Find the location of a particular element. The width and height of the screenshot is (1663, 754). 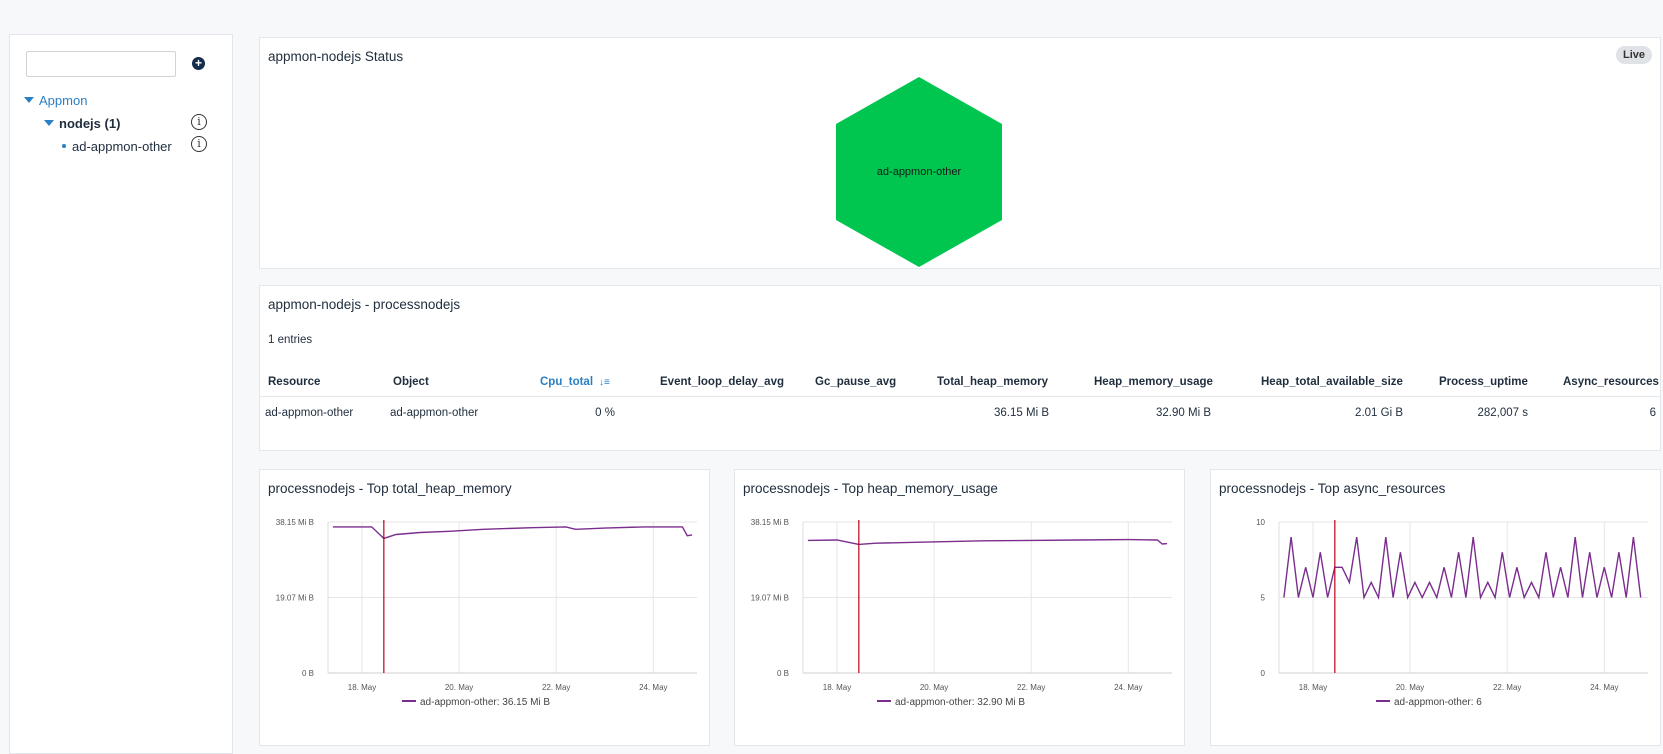

search-input is located at coordinates (101, 64).